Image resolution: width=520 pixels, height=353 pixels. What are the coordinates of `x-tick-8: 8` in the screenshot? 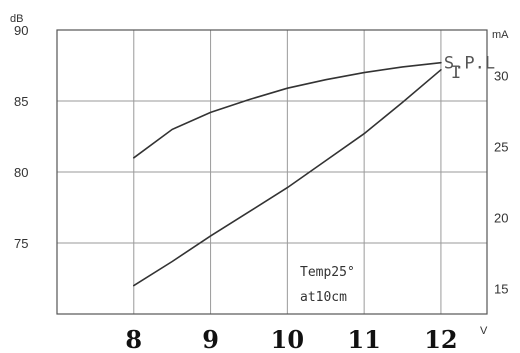 It's located at (133, 339).